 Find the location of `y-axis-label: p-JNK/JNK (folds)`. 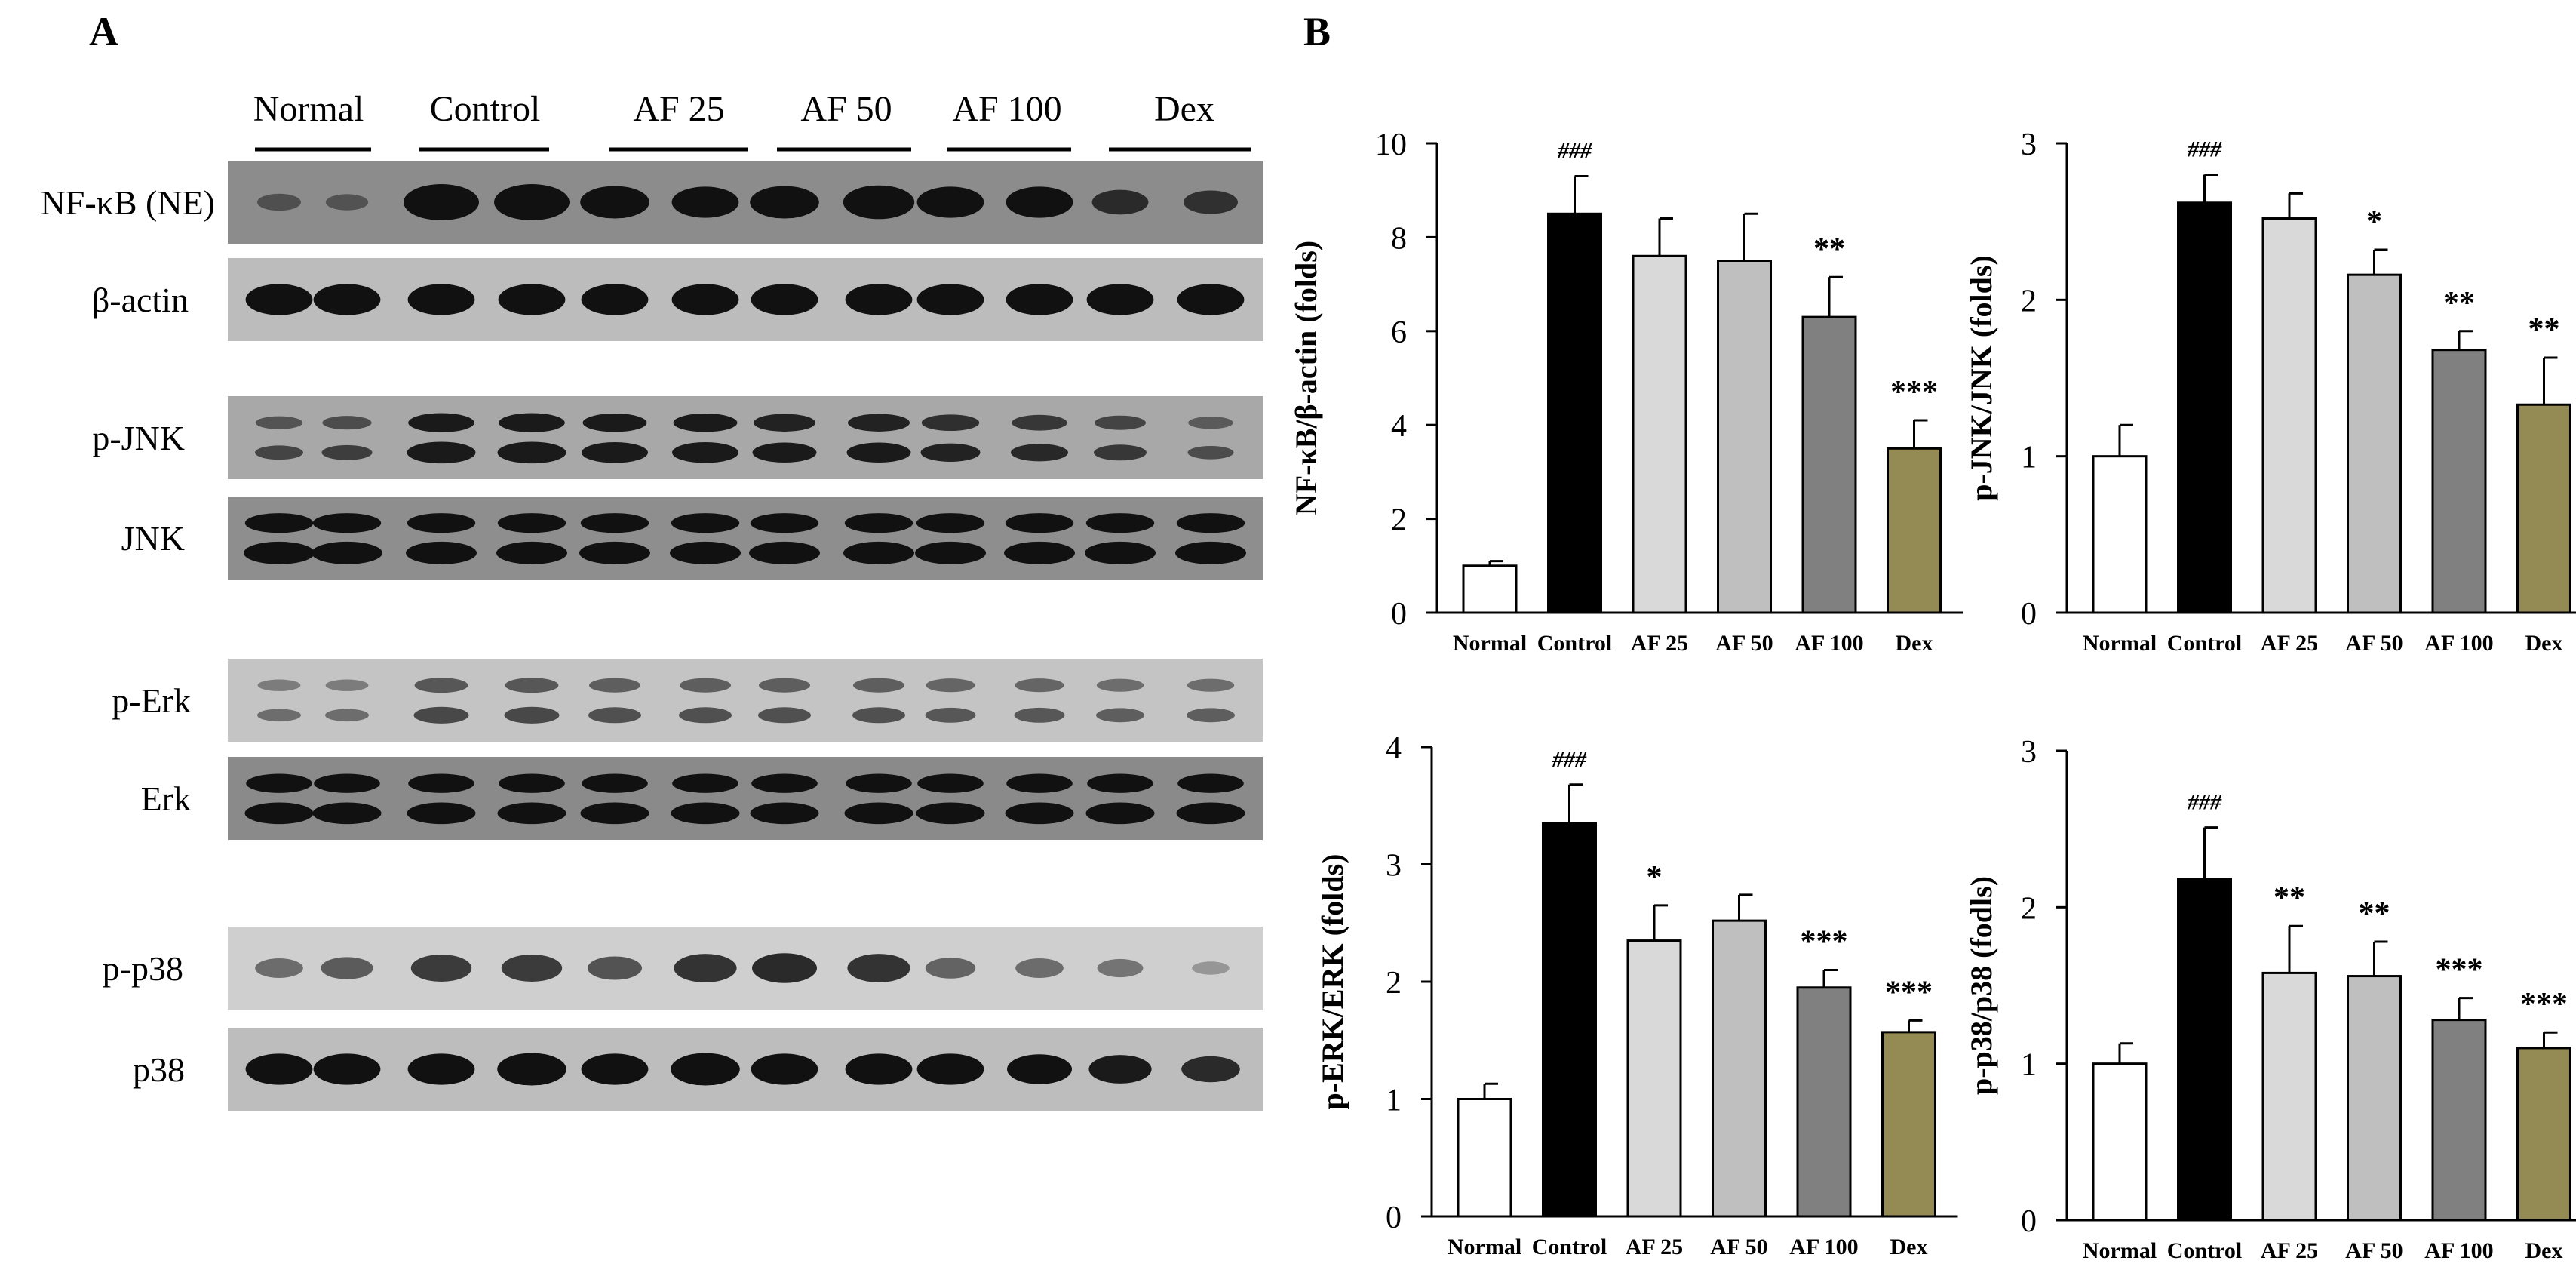

y-axis-label: p-JNK/JNK (folds) is located at coordinates (1981, 378).